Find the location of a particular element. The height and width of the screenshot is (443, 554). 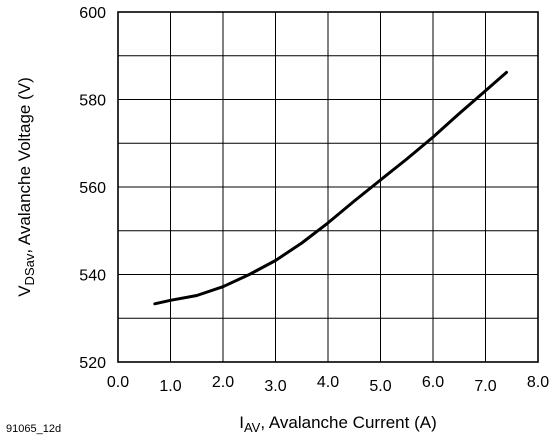

x-tick-label: 4.0 is located at coordinates (328, 382).